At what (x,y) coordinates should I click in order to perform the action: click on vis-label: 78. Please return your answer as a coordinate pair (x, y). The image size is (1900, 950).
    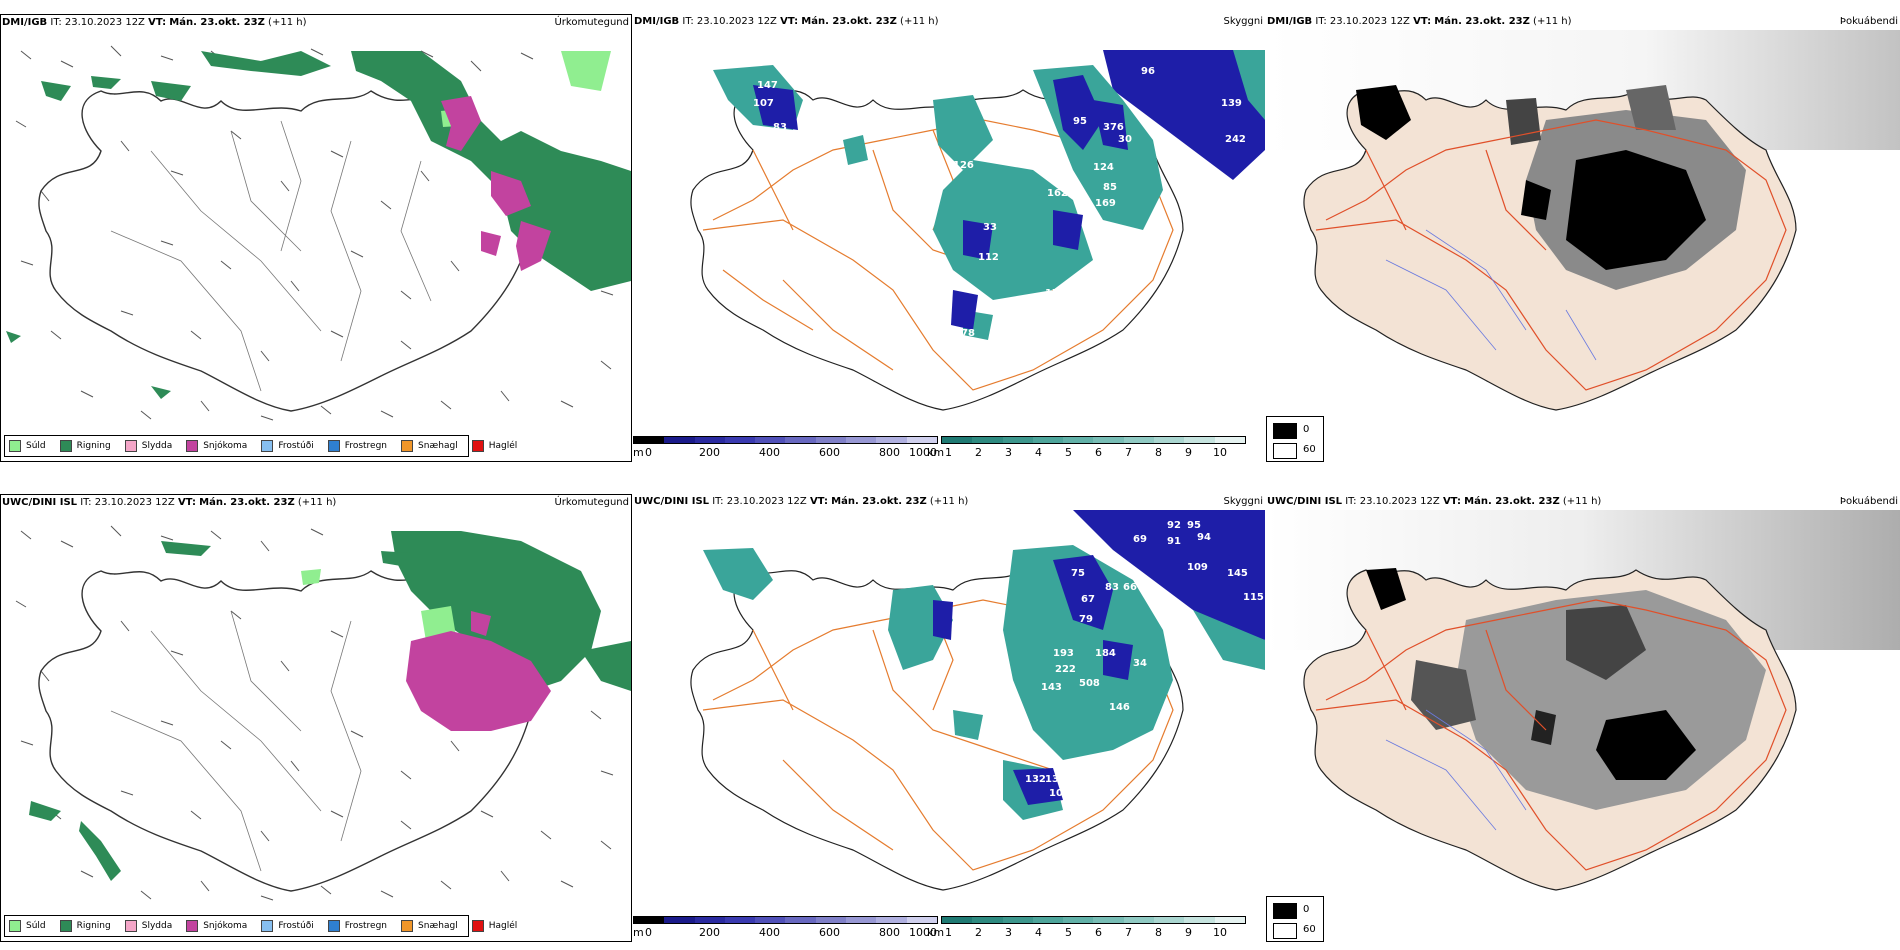
    Looking at the image, I should click on (968, 333).